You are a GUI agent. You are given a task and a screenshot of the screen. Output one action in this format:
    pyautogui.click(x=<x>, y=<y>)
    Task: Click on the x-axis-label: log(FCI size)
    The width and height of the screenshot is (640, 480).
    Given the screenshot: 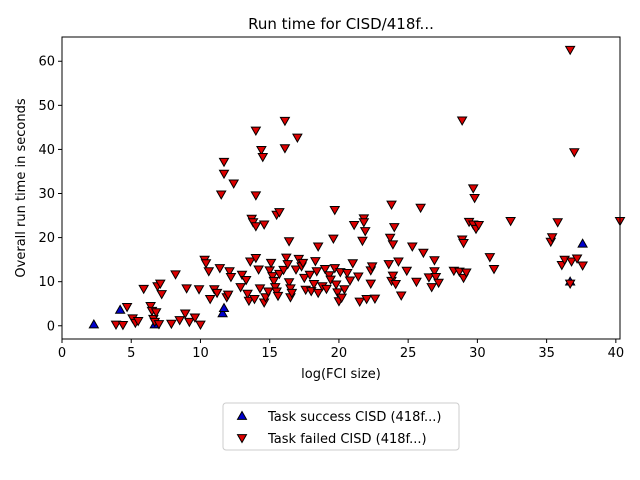 What is the action you would take?
    pyautogui.click(x=341, y=374)
    